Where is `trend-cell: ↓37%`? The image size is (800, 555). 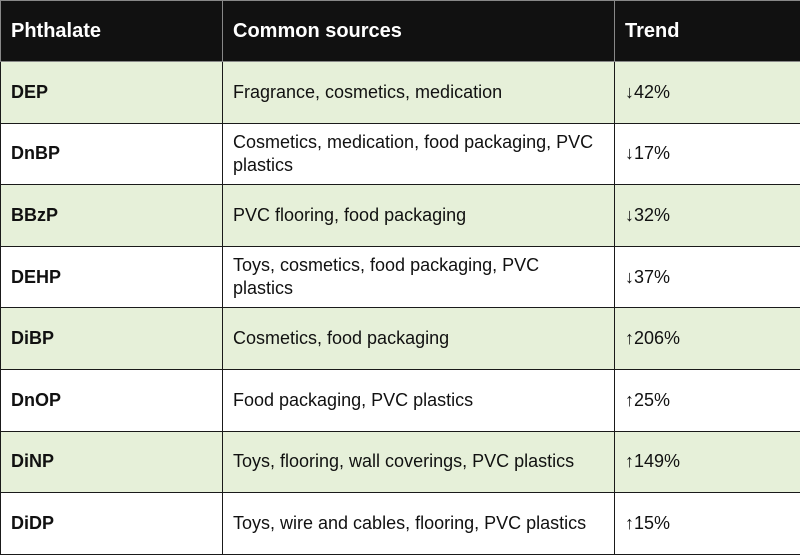 trend-cell: ↓37% is located at coordinates (707, 277).